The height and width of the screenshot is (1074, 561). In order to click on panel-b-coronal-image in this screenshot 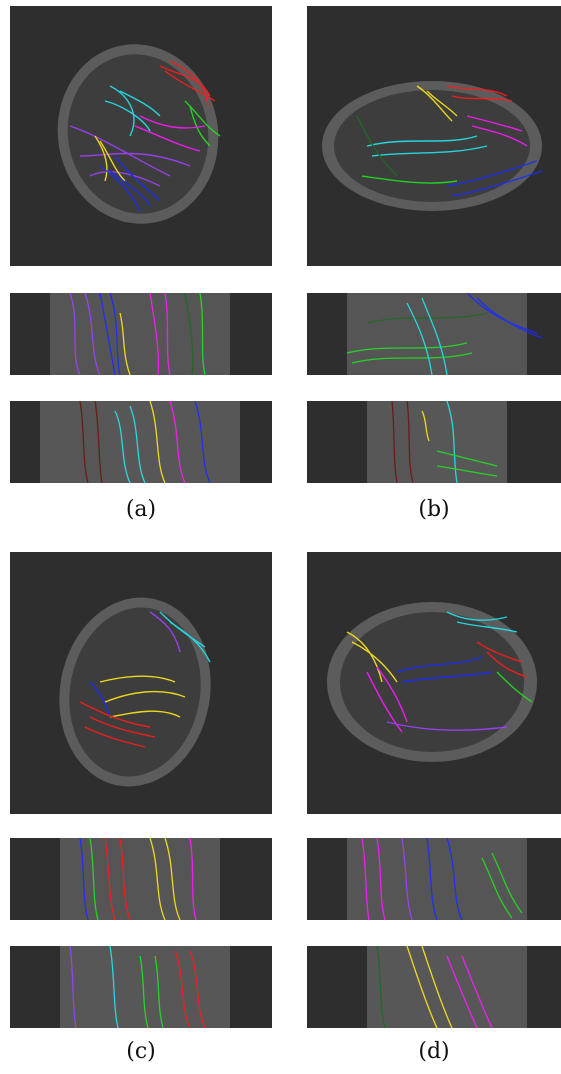, I will do `click(444, 334)`.